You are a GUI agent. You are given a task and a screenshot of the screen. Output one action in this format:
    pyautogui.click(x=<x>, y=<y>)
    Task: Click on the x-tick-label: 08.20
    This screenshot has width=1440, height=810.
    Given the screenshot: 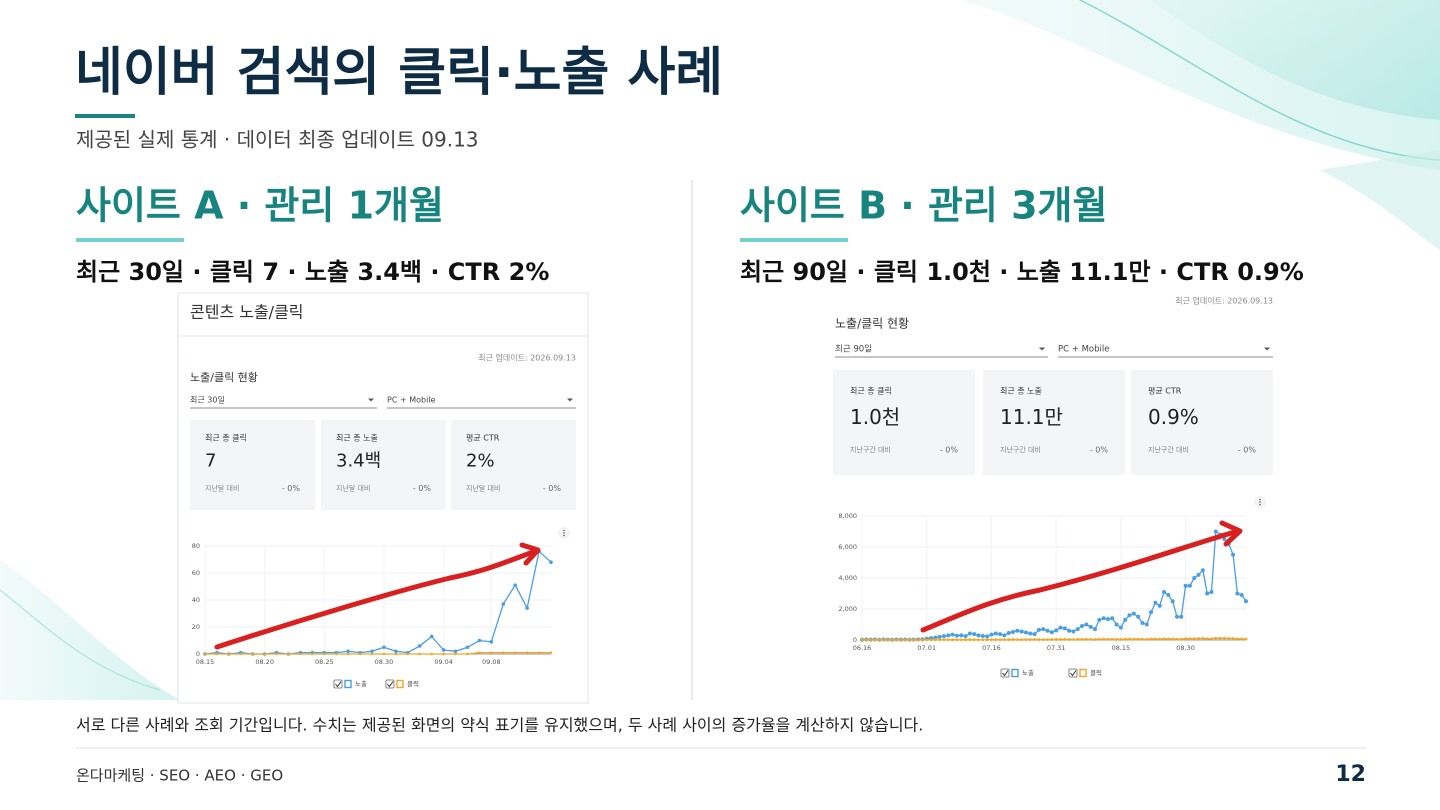 What is the action you would take?
    pyautogui.click(x=264, y=662)
    